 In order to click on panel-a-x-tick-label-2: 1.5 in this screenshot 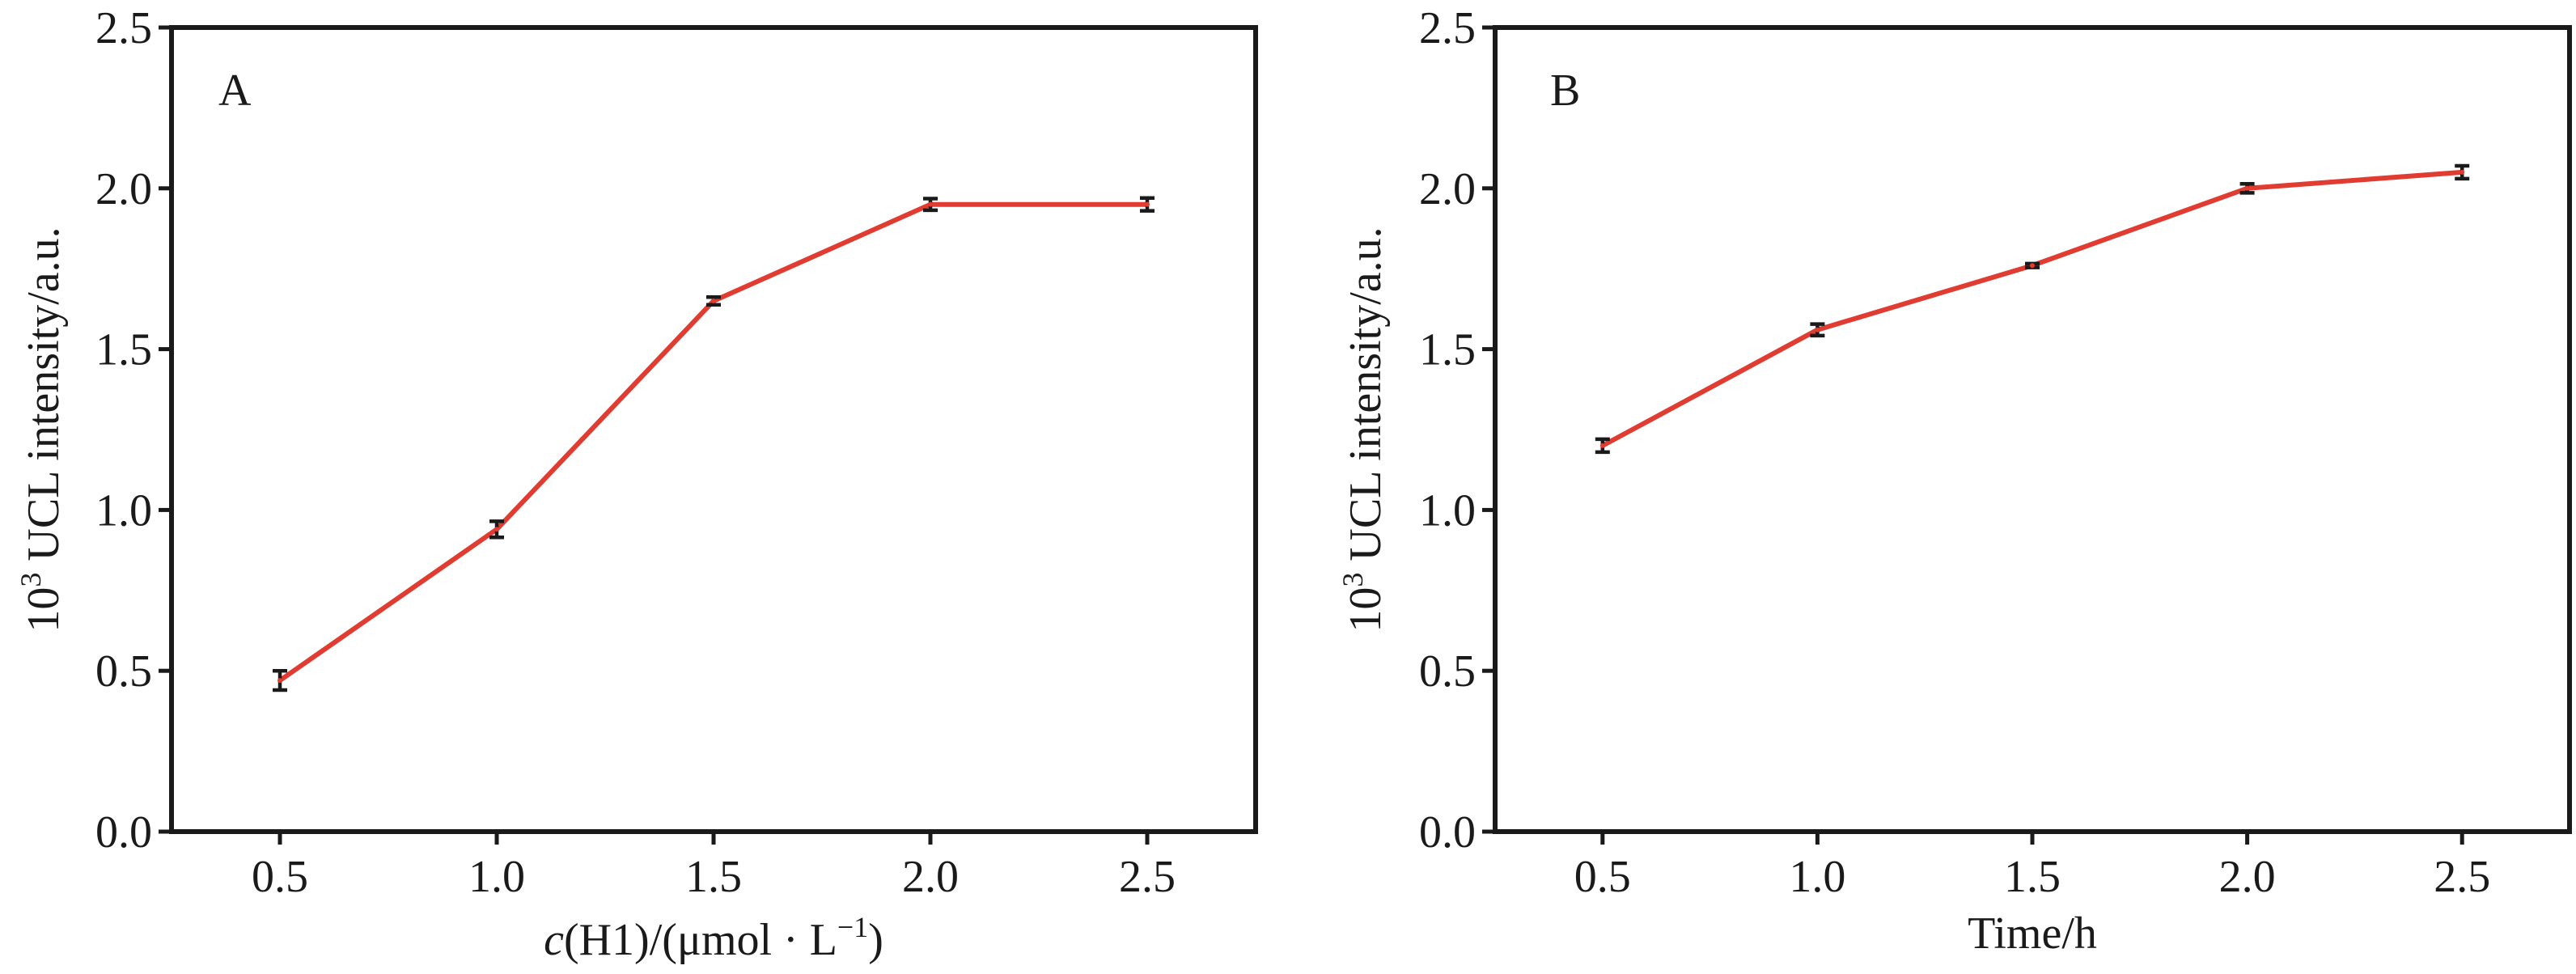, I will do `click(713, 877)`.